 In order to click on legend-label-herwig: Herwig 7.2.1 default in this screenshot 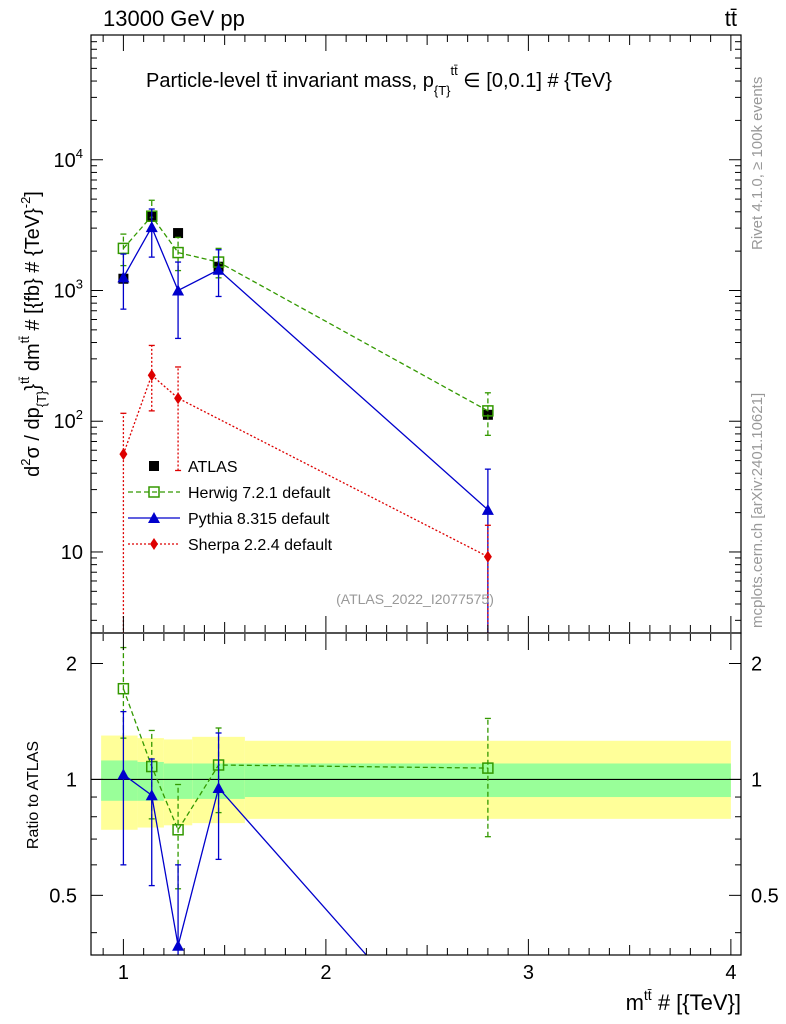, I will do `click(259, 493)`.